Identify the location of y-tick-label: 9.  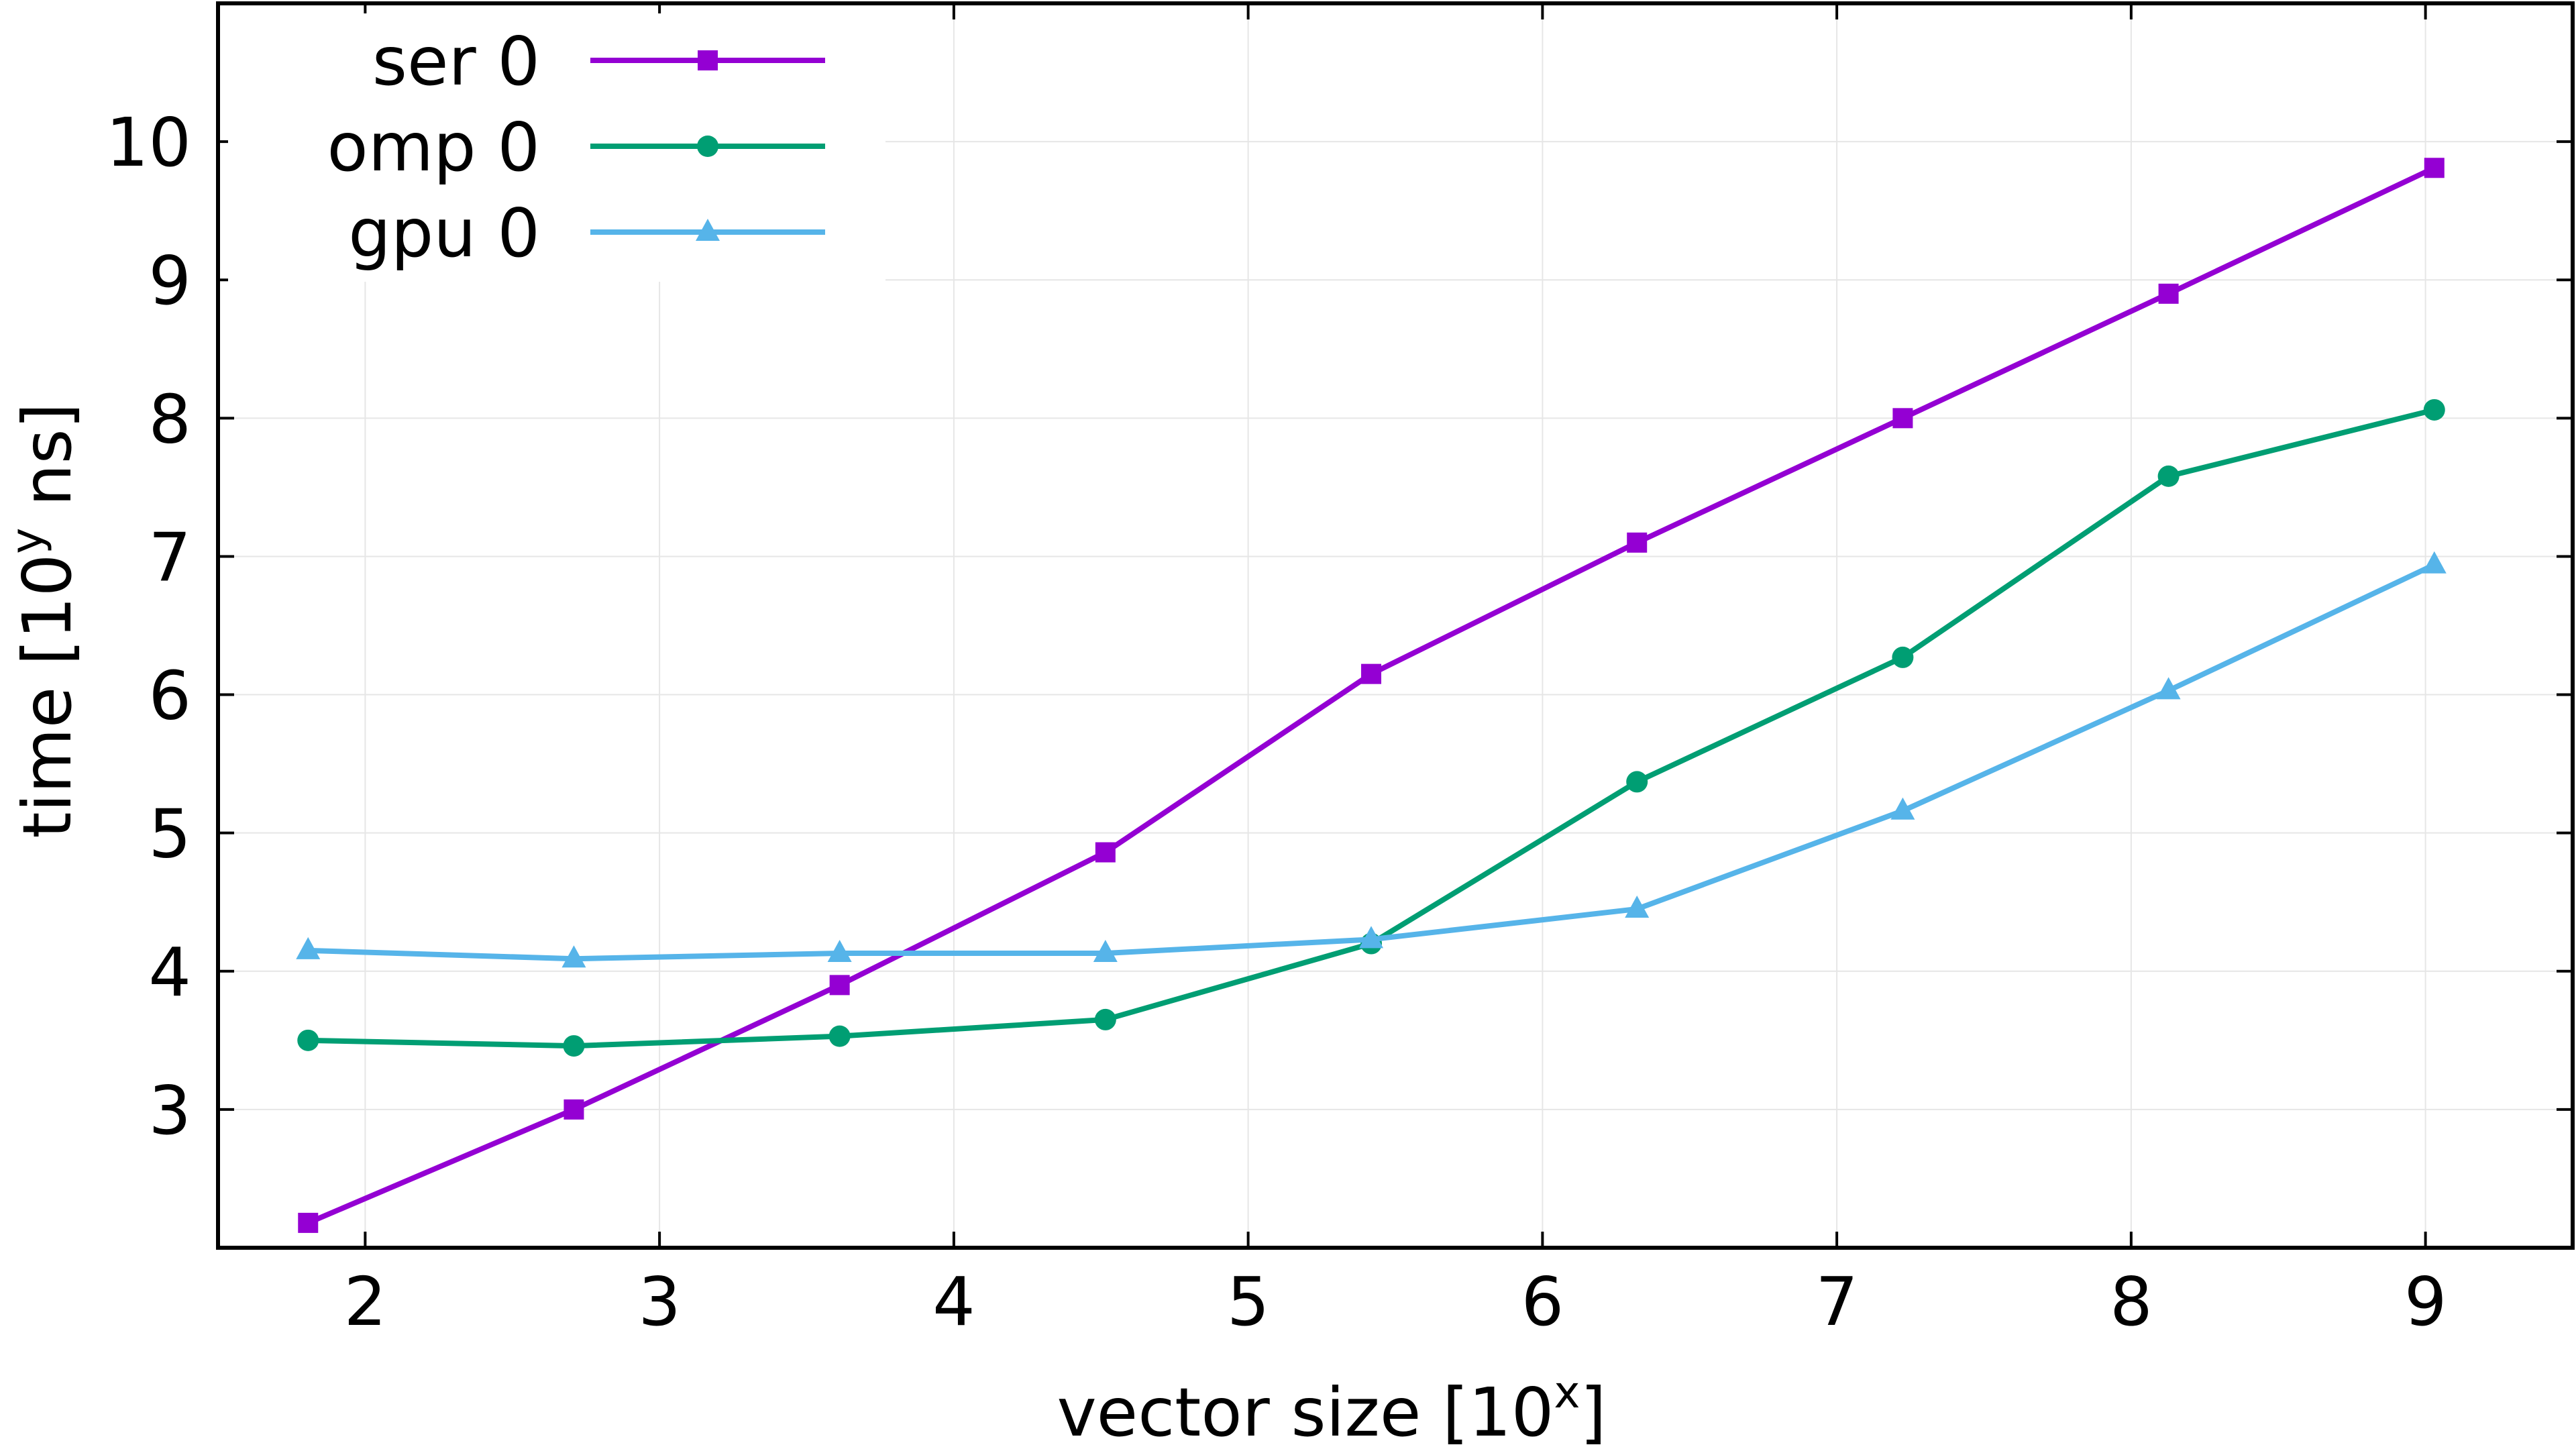
(169, 280).